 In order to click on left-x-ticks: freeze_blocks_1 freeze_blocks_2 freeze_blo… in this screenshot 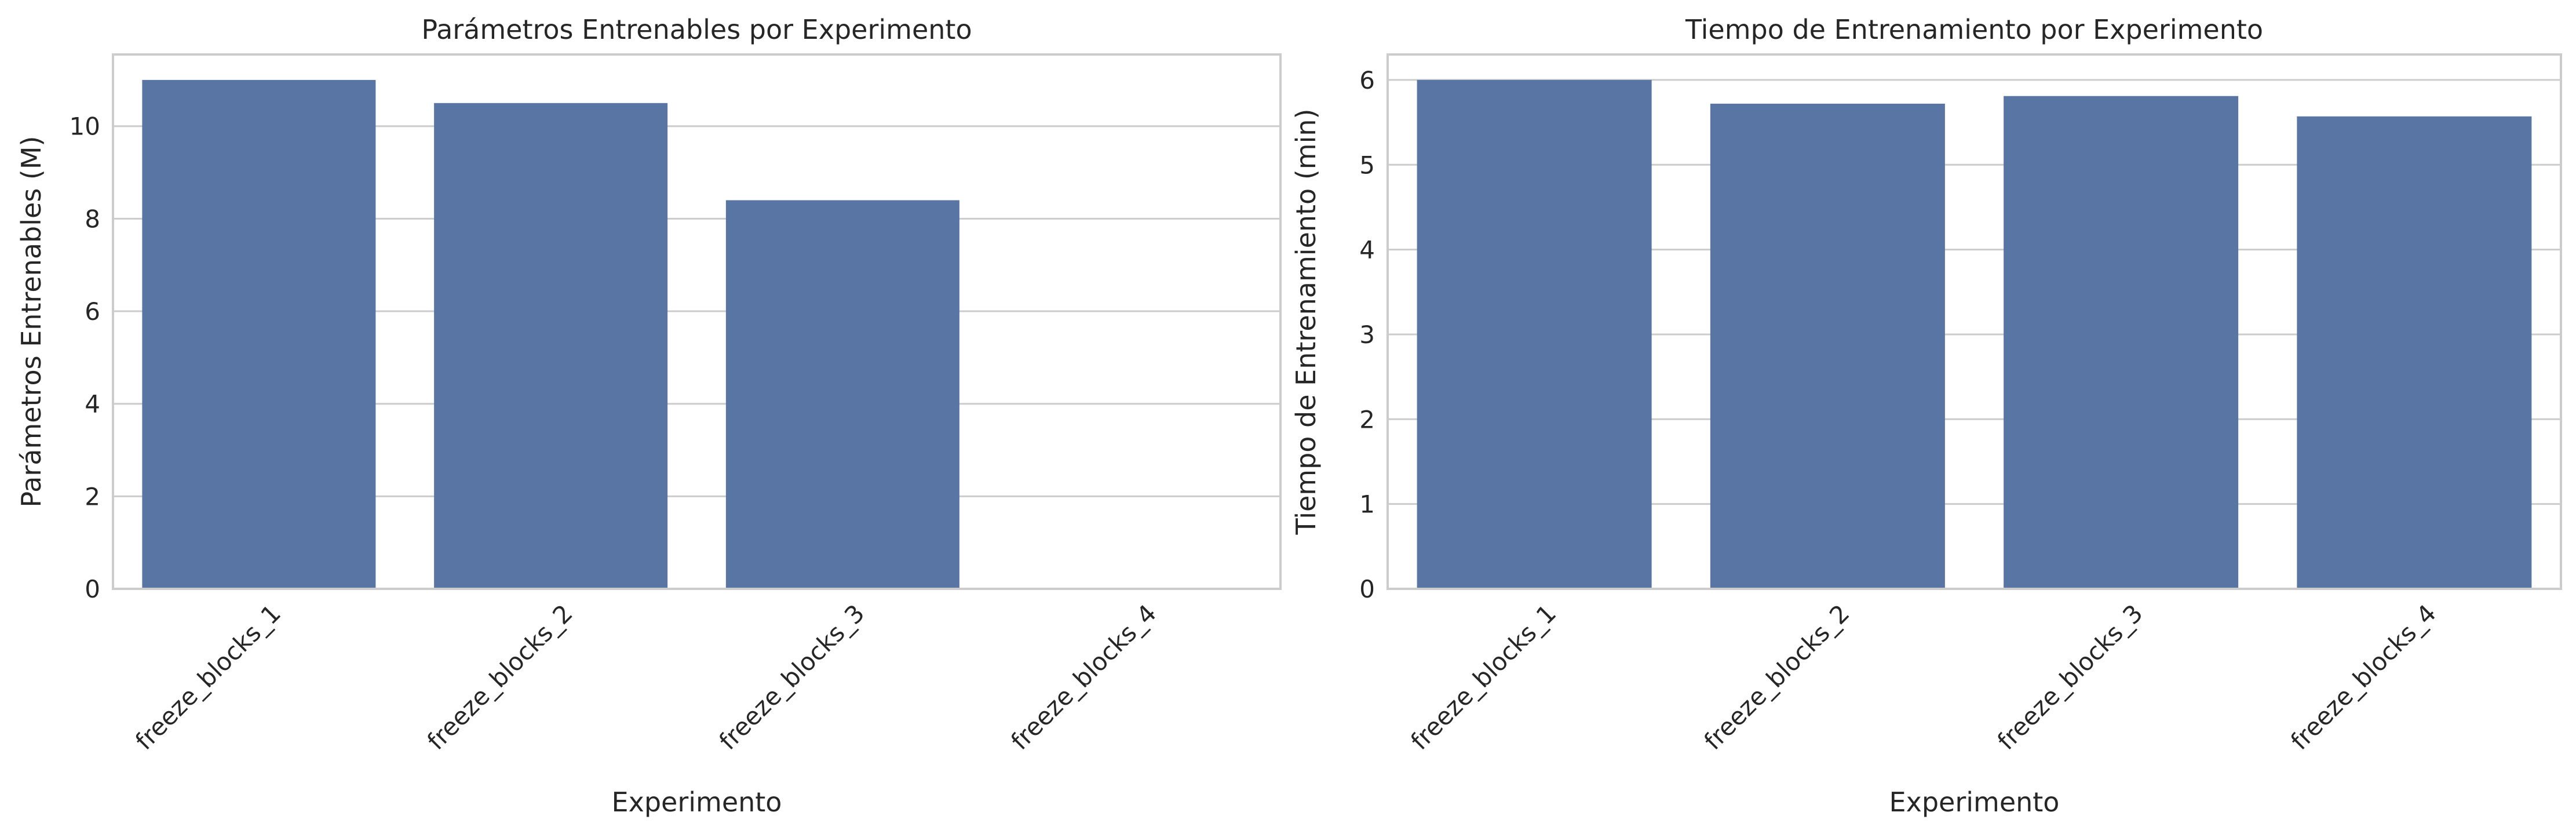, I will do `click(646, 677)`.